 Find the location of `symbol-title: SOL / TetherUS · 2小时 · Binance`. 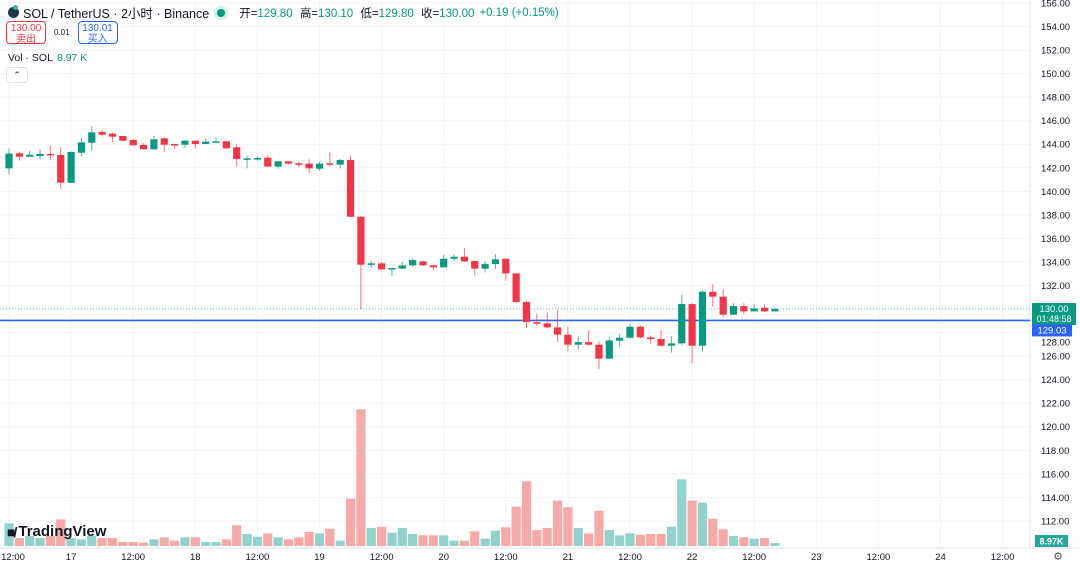

symbol-title: SOL / TetherUS · 2小时 · Binance is located at coordinates (116, 14).